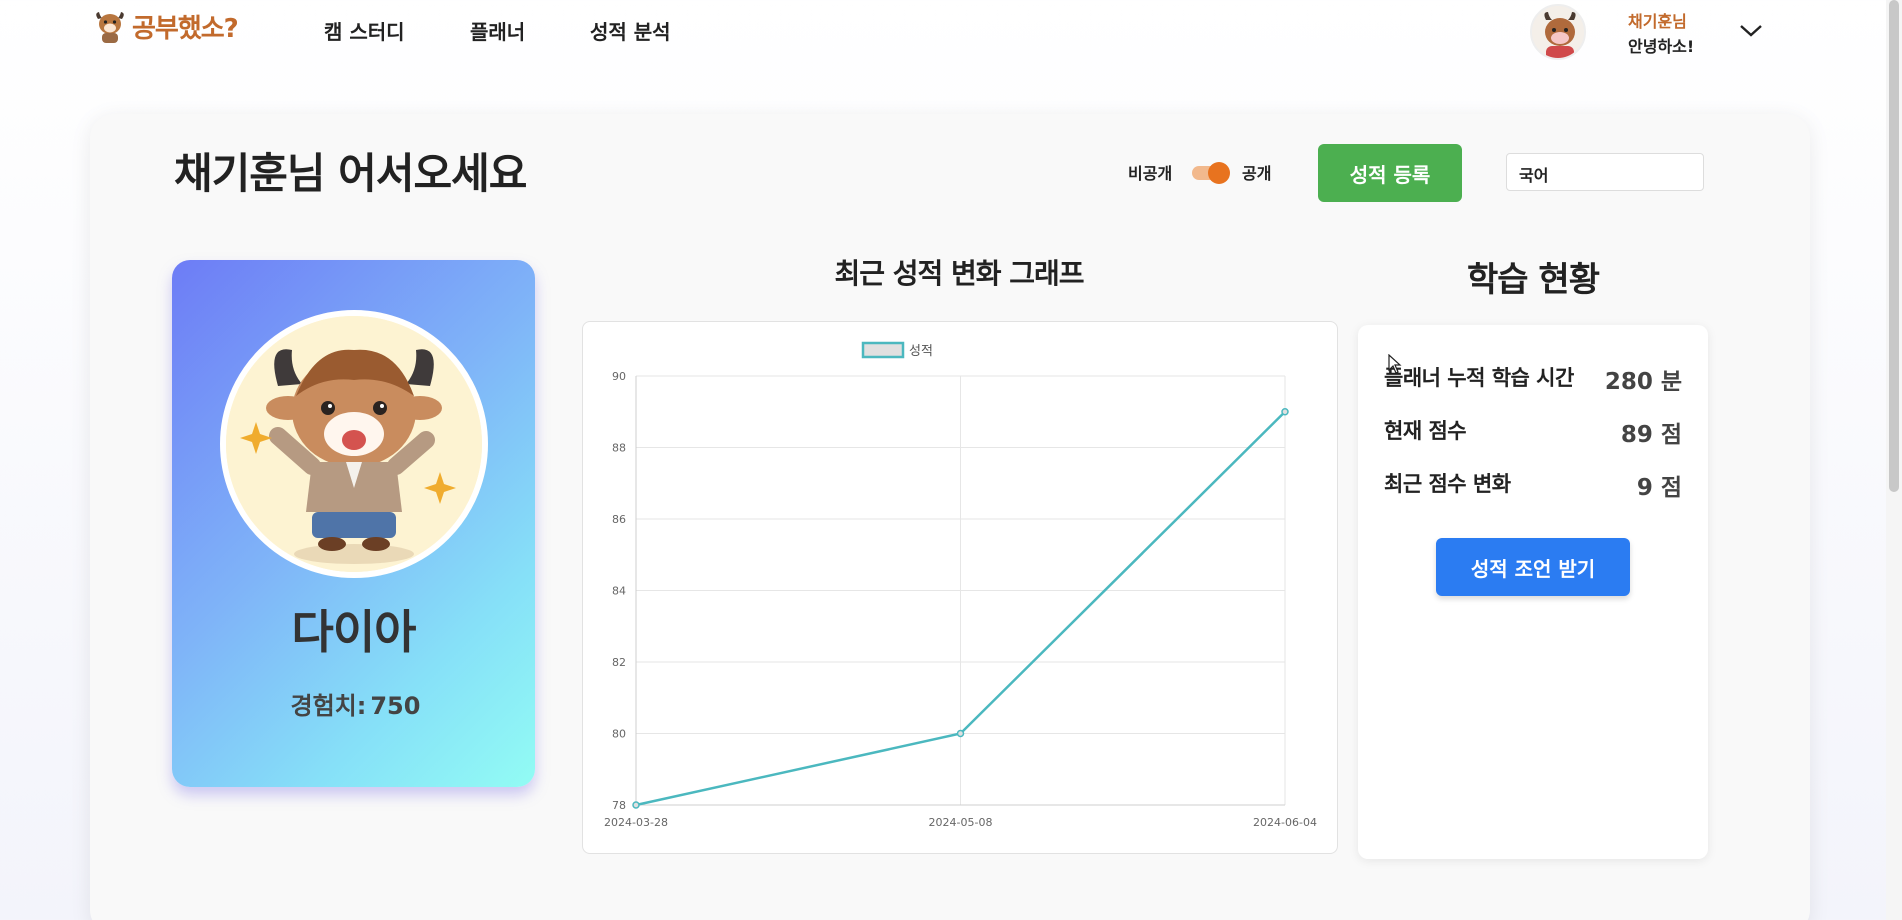 The height and width of the screenshot is (920, 1902). Describe the element at coordinates (959, 273) in the screenshot. I see `chart-title: 최근 성적 변화 그래프` at that location.